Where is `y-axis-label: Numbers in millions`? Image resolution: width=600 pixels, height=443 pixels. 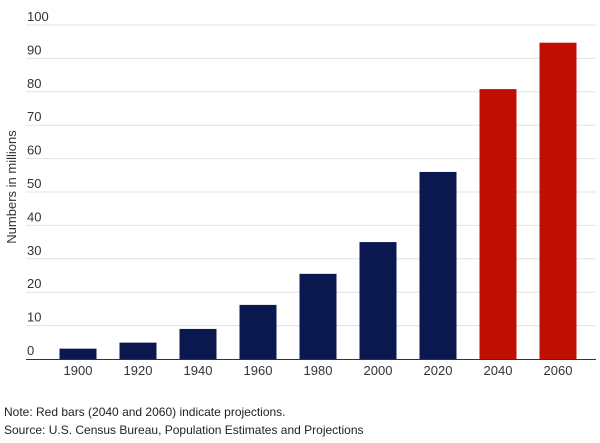 y-axis-label: Numbers in millions is located at coordinates (11, 187).